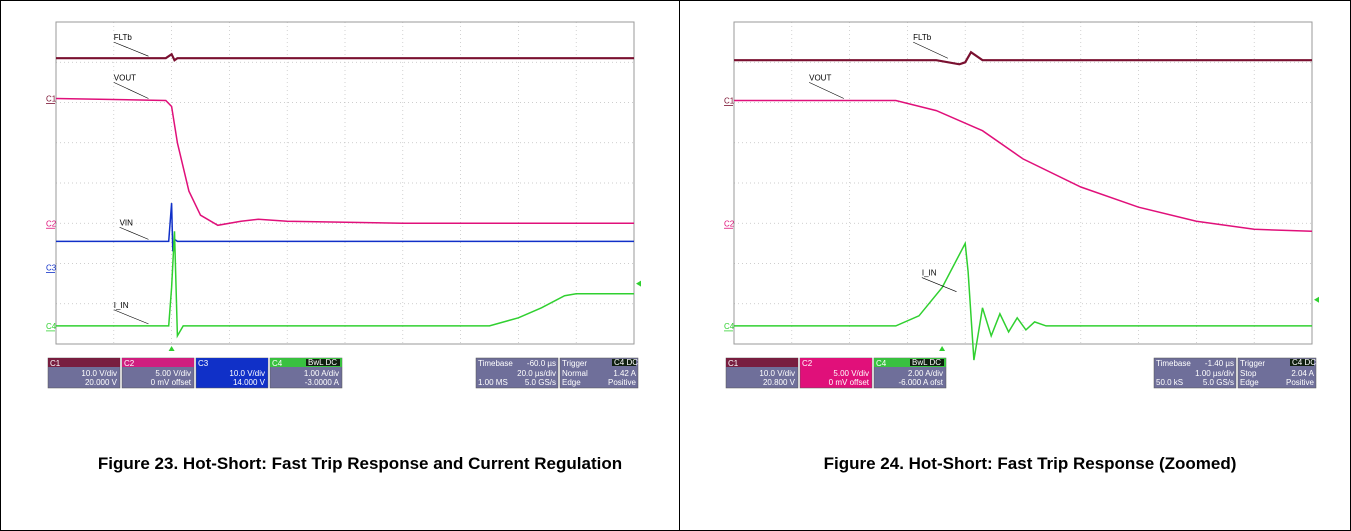 This screenshot has width=1351, height=531. Describe the element at coordinates (575, 373) in the screenshot. I see `trigger-mode: Normal` at that location.